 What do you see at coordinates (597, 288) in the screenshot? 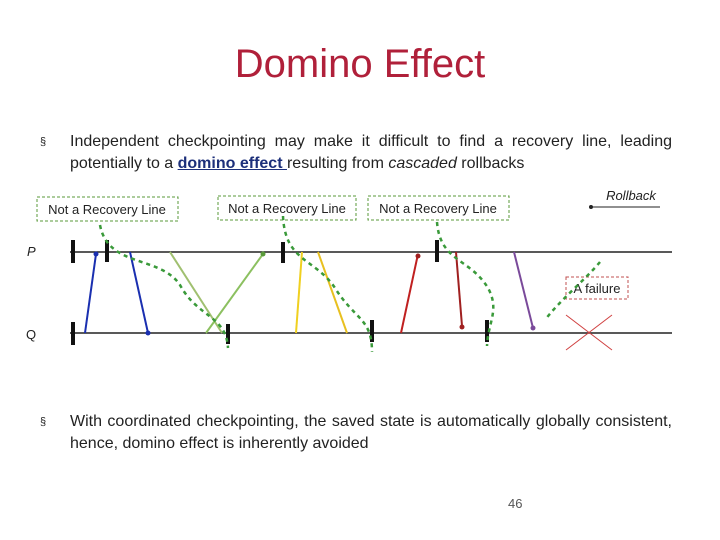
I see `label: A failure` at bounding box center [597, 288].